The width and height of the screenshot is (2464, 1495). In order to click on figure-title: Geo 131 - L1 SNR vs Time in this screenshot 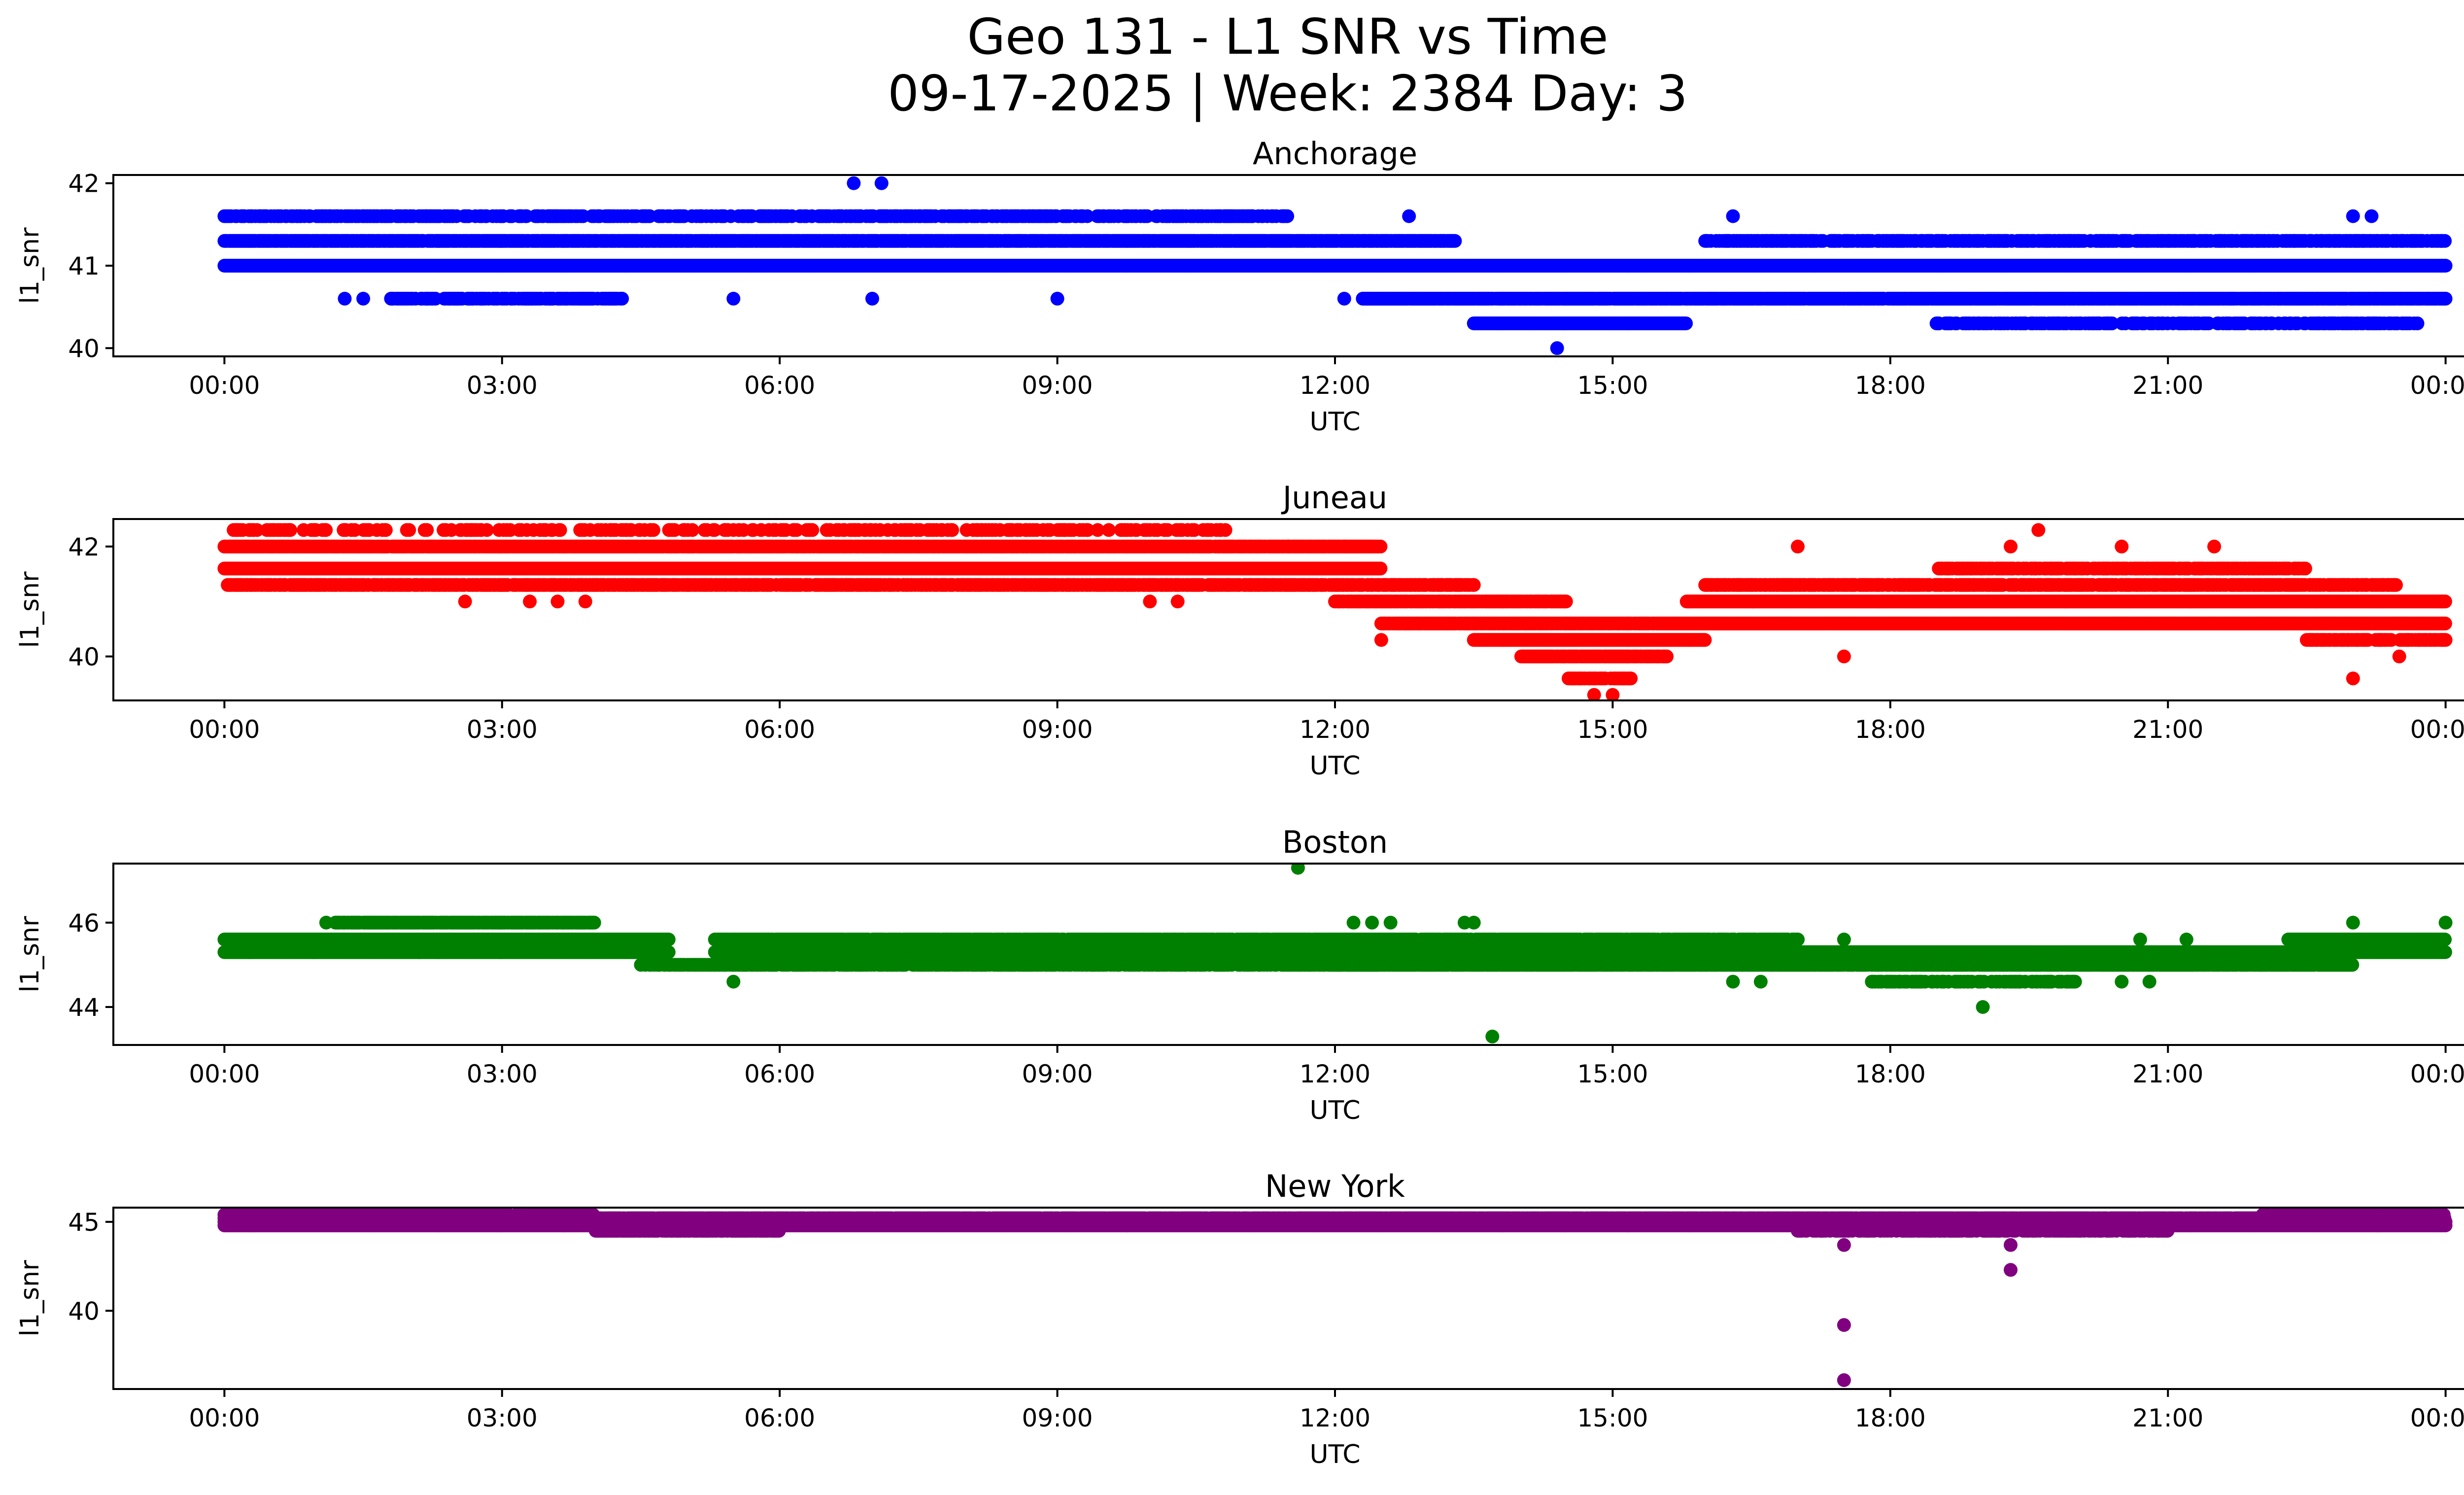, I will do `click(1232, 37)`.